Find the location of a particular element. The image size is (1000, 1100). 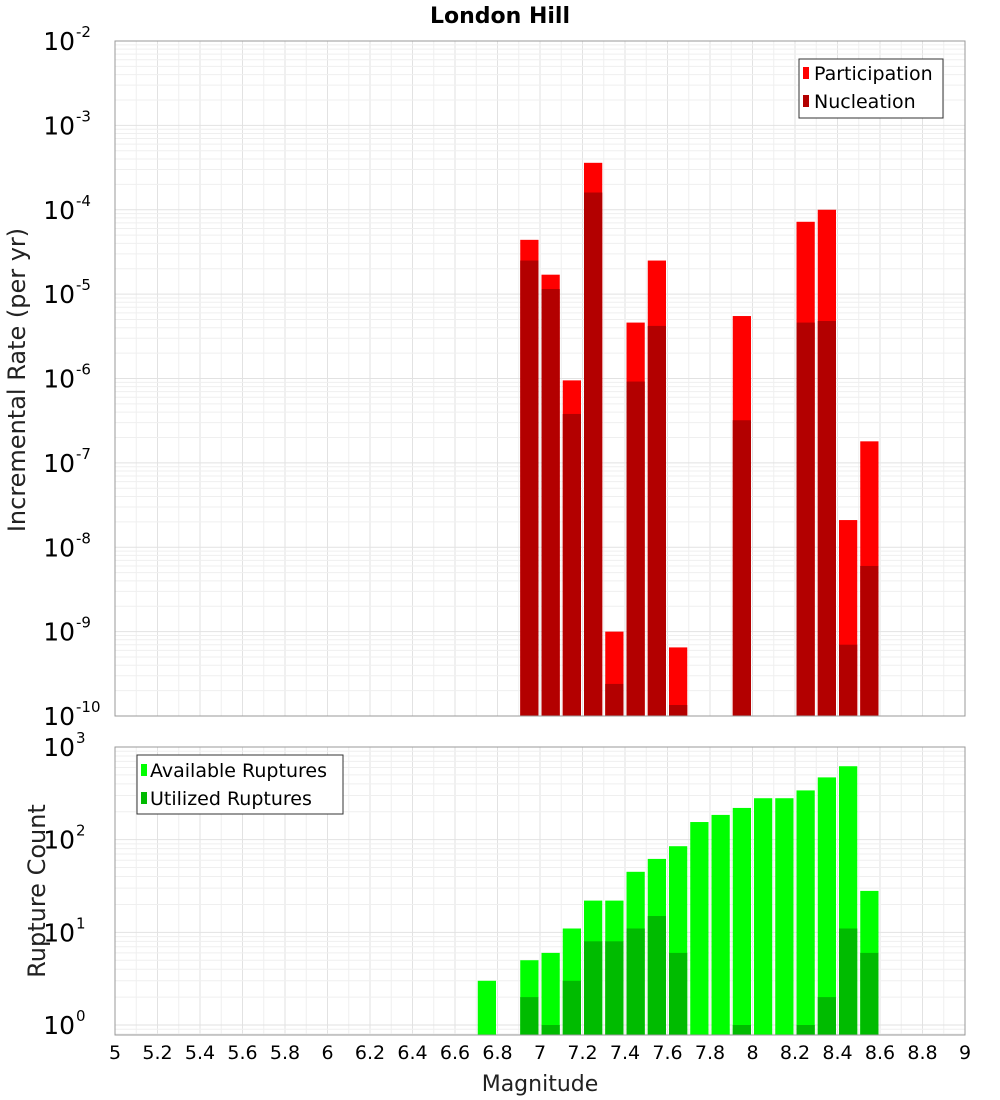

utilized-legend-label: Utilized Ruptures is located at coordinates (231, 799).